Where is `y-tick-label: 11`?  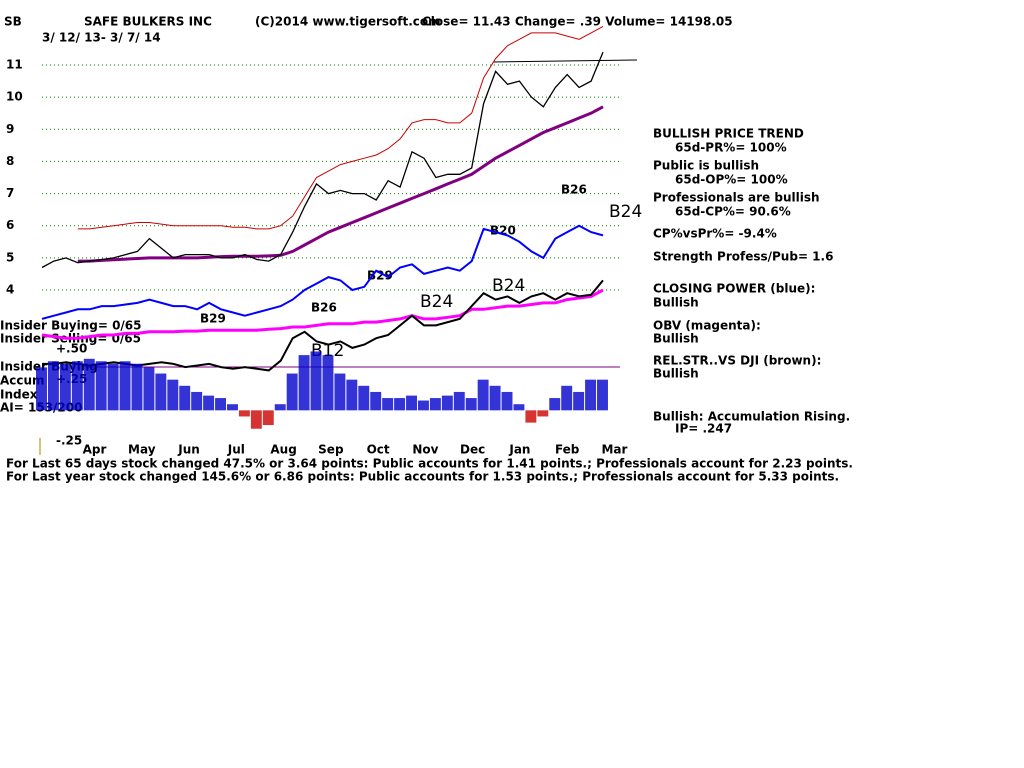
y-tick-label: 11 is located at coordinates (14, 65).